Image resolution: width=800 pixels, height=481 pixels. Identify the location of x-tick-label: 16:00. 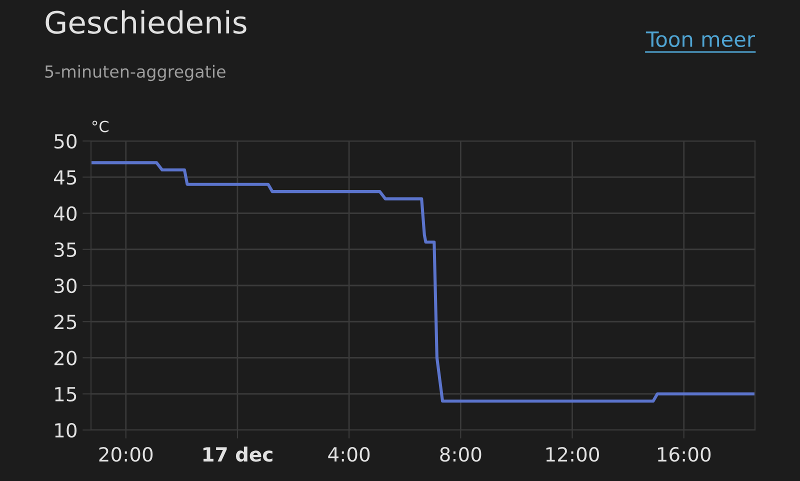
(684, 454).